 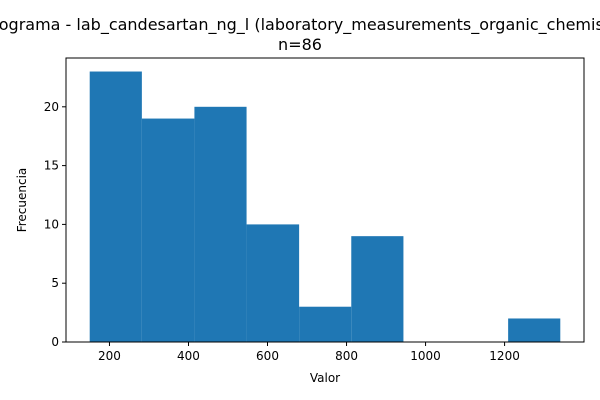 I want to click on y-tick-label: 0, so click(x=55, y=342).